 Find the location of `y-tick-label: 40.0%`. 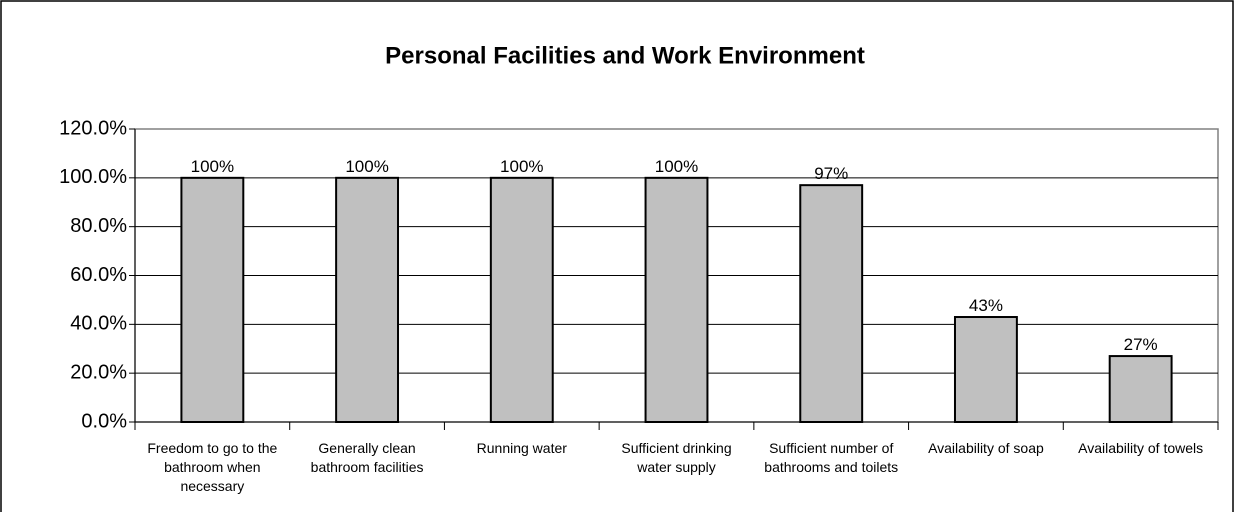

y-tick-label: 40.0% is located at coordinates (98, 324).